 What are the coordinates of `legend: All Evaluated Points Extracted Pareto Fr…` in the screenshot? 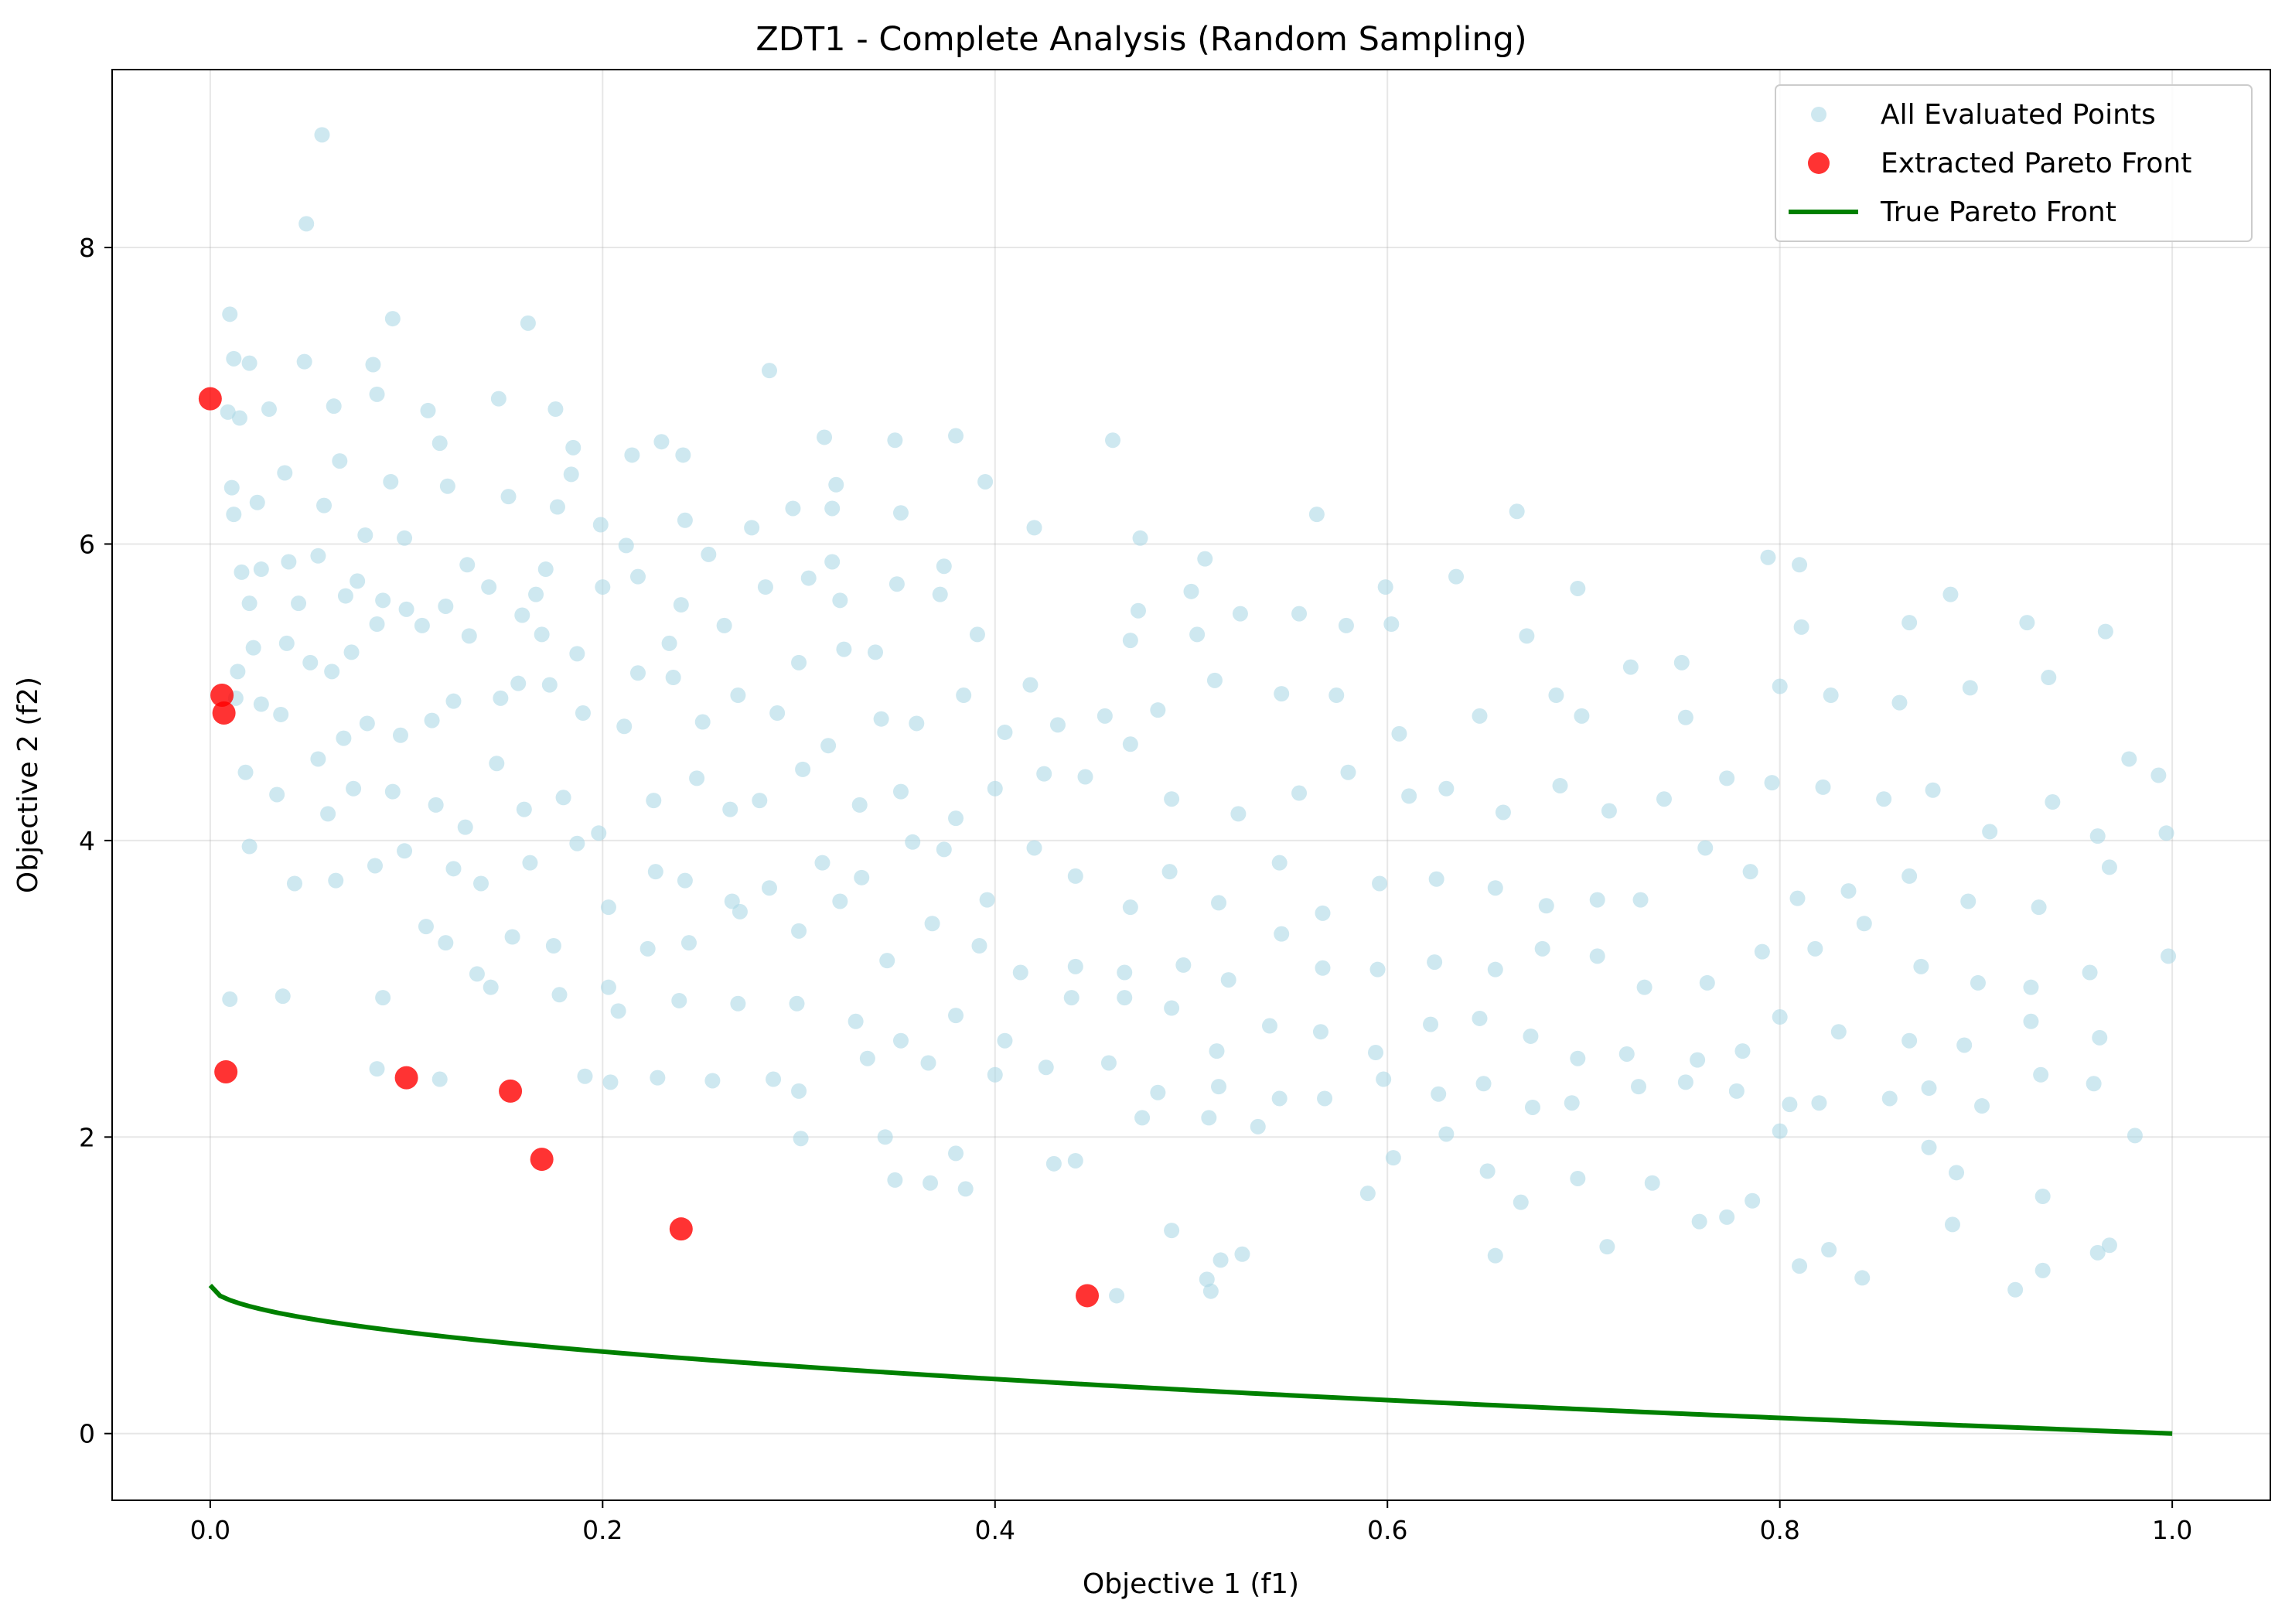 It's located at (2014, 163).